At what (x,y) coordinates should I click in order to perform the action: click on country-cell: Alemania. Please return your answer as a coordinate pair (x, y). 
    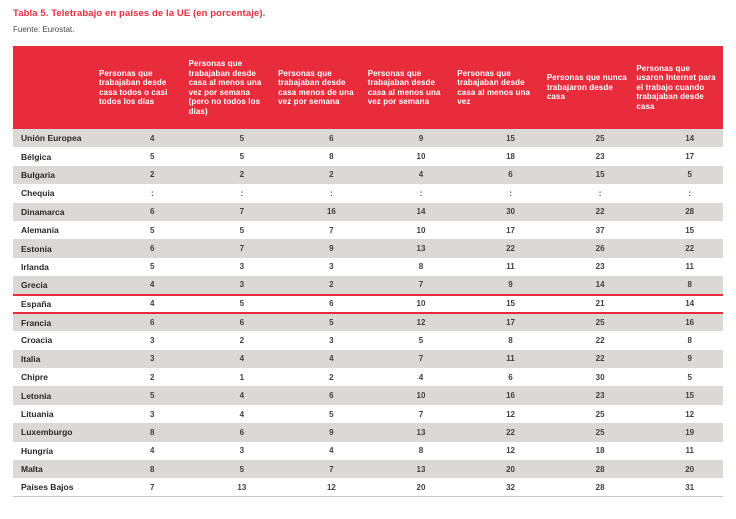
    Looking at the image, I should click on (40, 230).